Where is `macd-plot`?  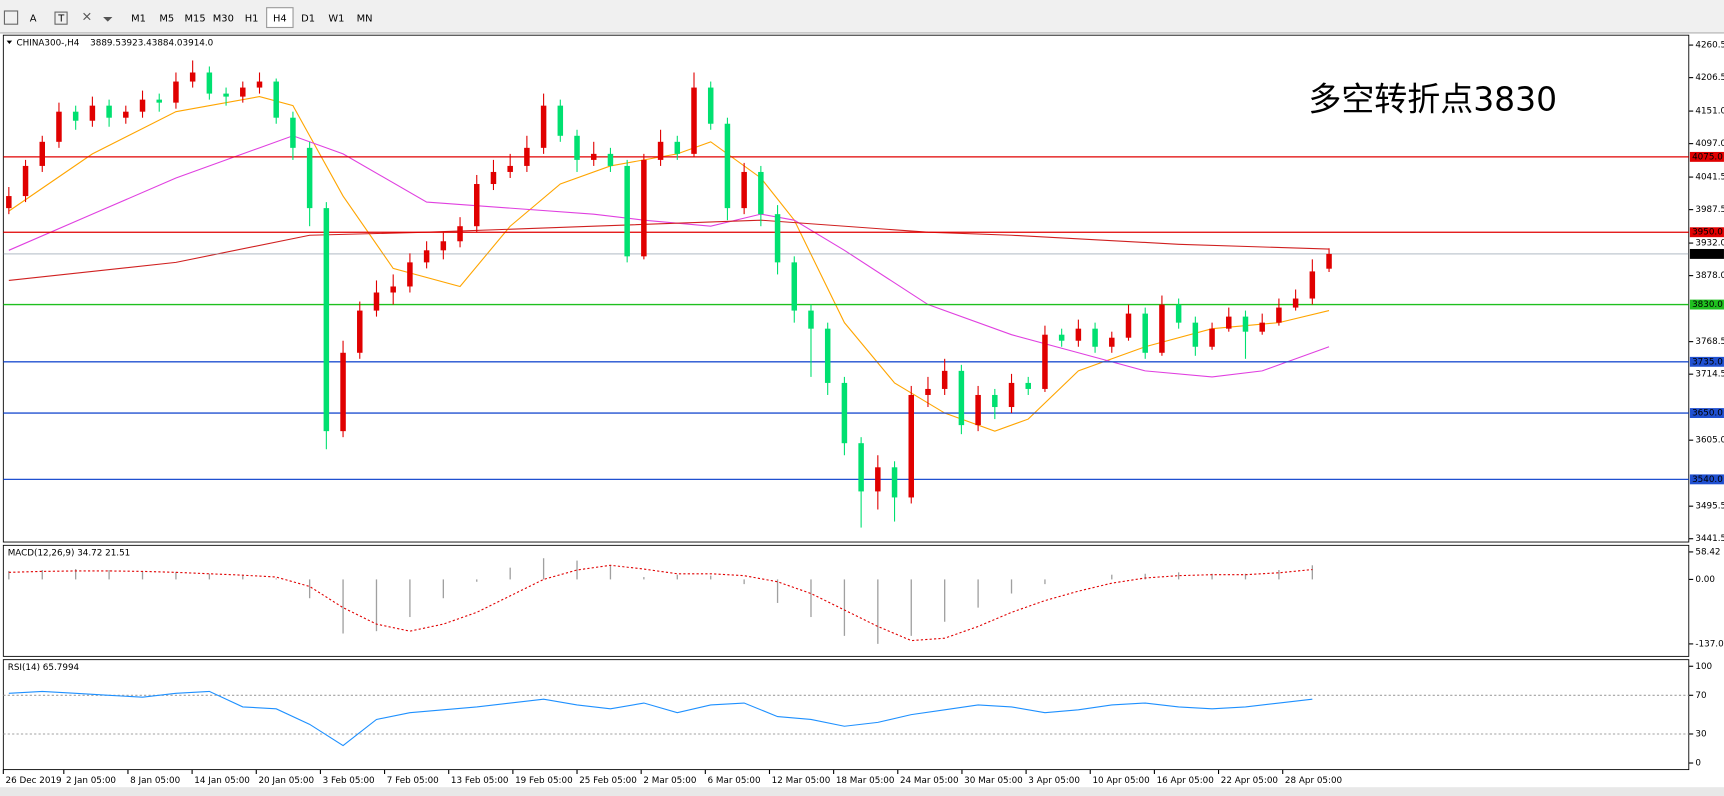 macd-plot is located at coordinates (846, 600).